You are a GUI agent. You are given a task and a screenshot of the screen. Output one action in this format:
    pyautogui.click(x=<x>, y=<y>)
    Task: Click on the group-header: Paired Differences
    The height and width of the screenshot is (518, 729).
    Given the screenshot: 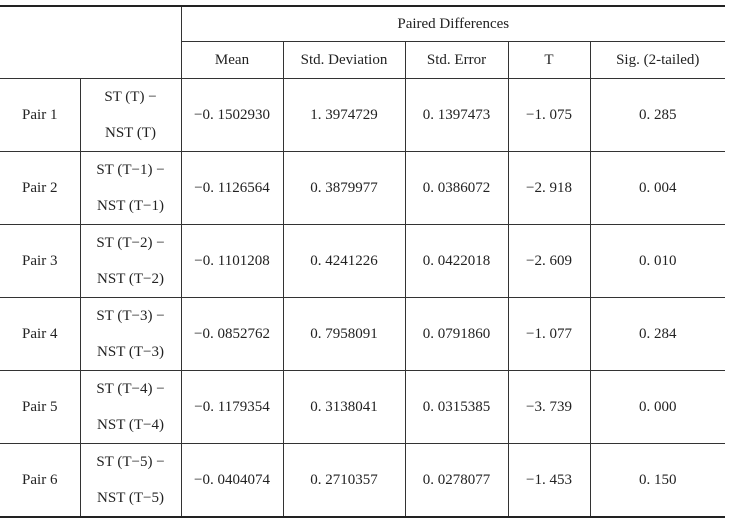 What is the action you would take?
    pyautogui.click(x=452, y=23)
    